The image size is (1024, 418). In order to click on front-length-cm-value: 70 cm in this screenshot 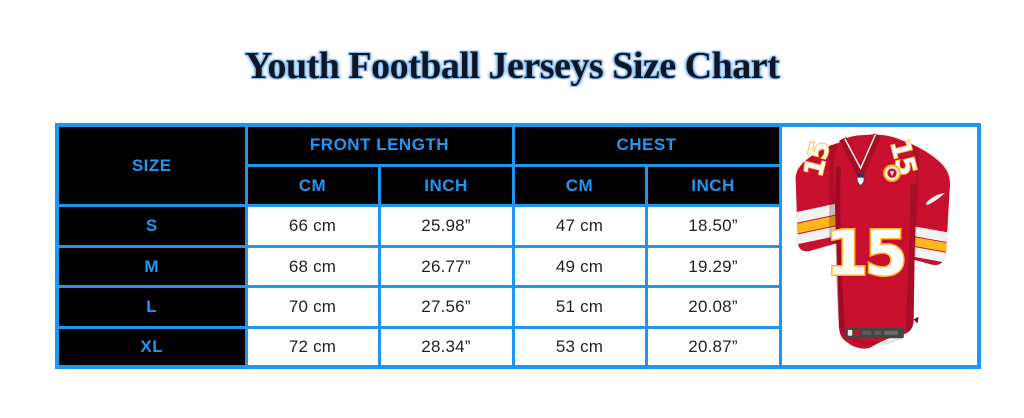, I will do `click(312, 307)`.